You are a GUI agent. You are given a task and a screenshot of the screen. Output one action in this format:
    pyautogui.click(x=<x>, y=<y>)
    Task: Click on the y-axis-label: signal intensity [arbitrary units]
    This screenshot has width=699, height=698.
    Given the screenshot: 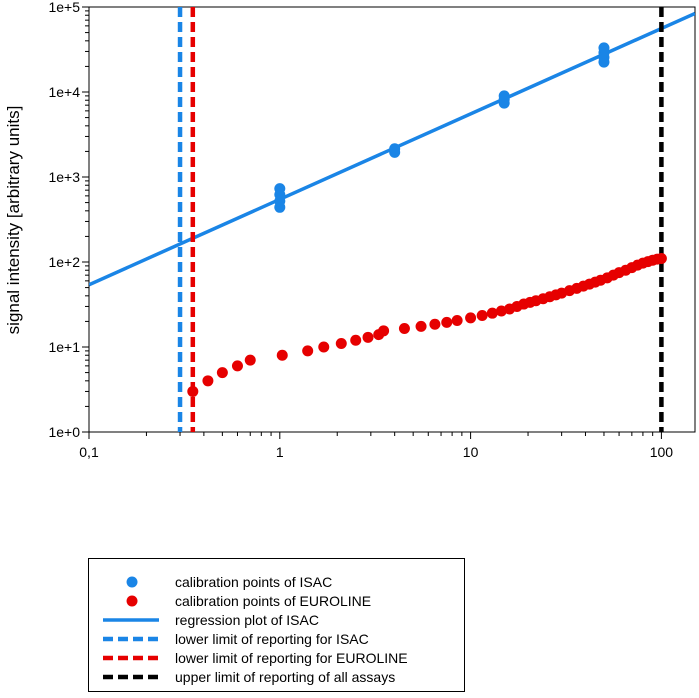 What is the action you would take?
    pyautogui.click(x=13, y=220)
    